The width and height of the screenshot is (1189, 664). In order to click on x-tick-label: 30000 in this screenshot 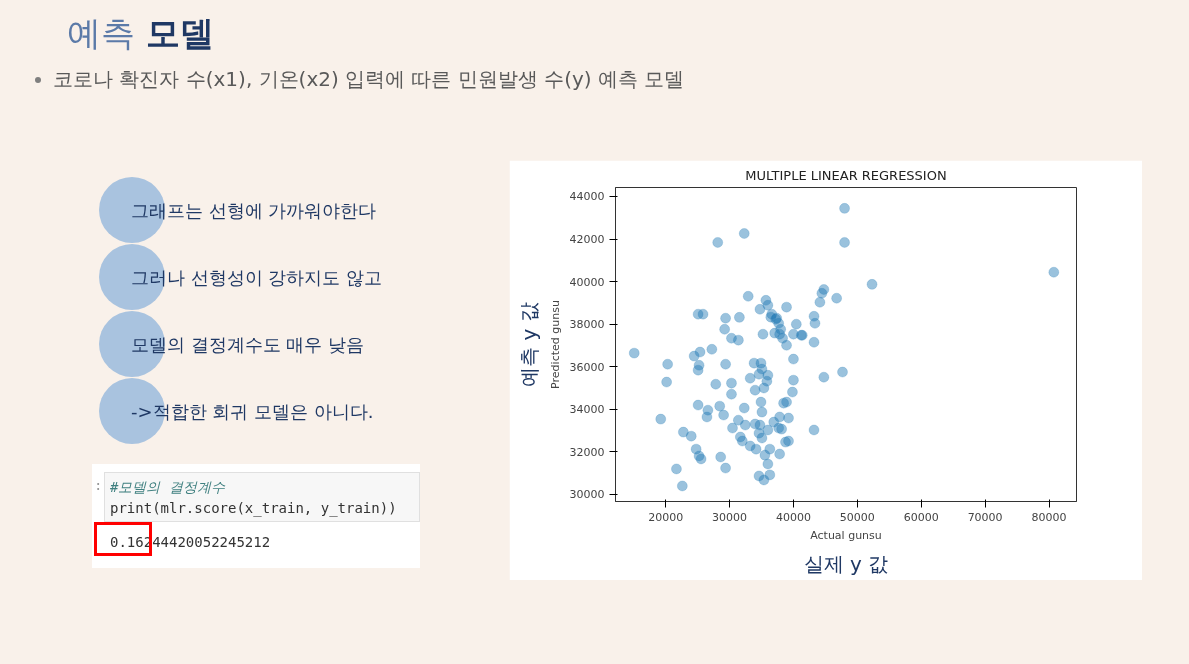, I will do `click(730, 517)`.